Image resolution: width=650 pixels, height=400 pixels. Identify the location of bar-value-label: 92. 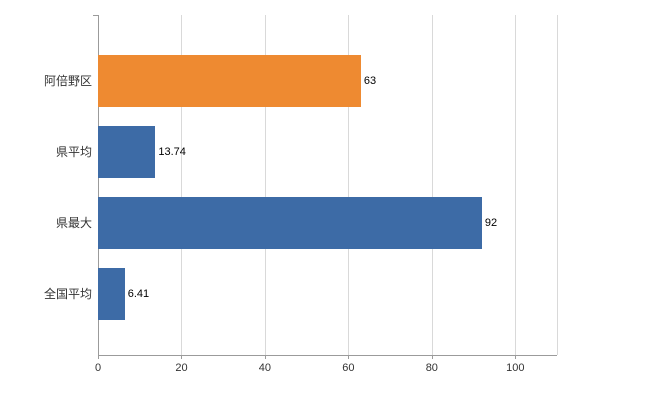
(491, 222).